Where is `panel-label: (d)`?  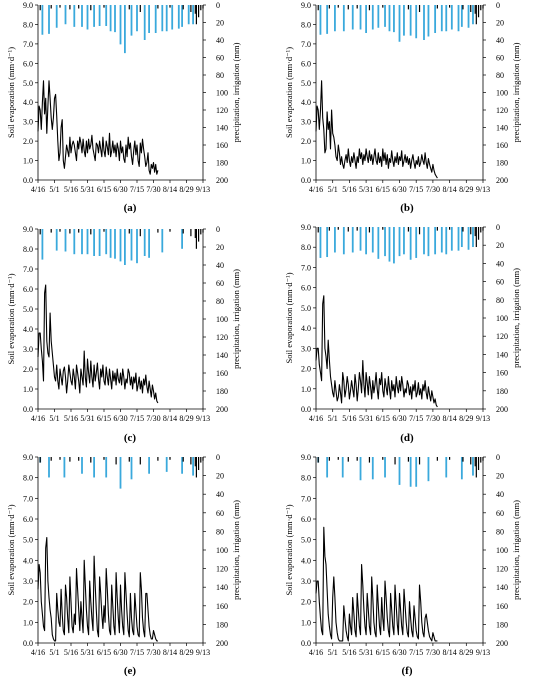
panel-label: (d) is located at coordinates (407, 438).